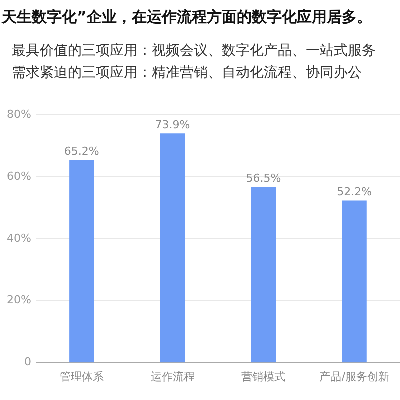  Describe the element at coordinates (264, 377) in the screenshot. I see `x-tick-label: 营销模式` at that location.